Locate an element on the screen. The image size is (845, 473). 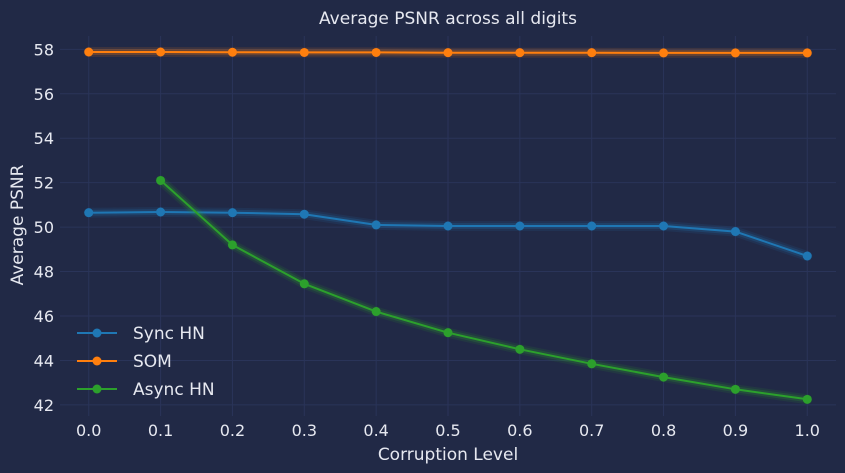
x-tick-label: 0.6 is located at coordinates (519, 430).